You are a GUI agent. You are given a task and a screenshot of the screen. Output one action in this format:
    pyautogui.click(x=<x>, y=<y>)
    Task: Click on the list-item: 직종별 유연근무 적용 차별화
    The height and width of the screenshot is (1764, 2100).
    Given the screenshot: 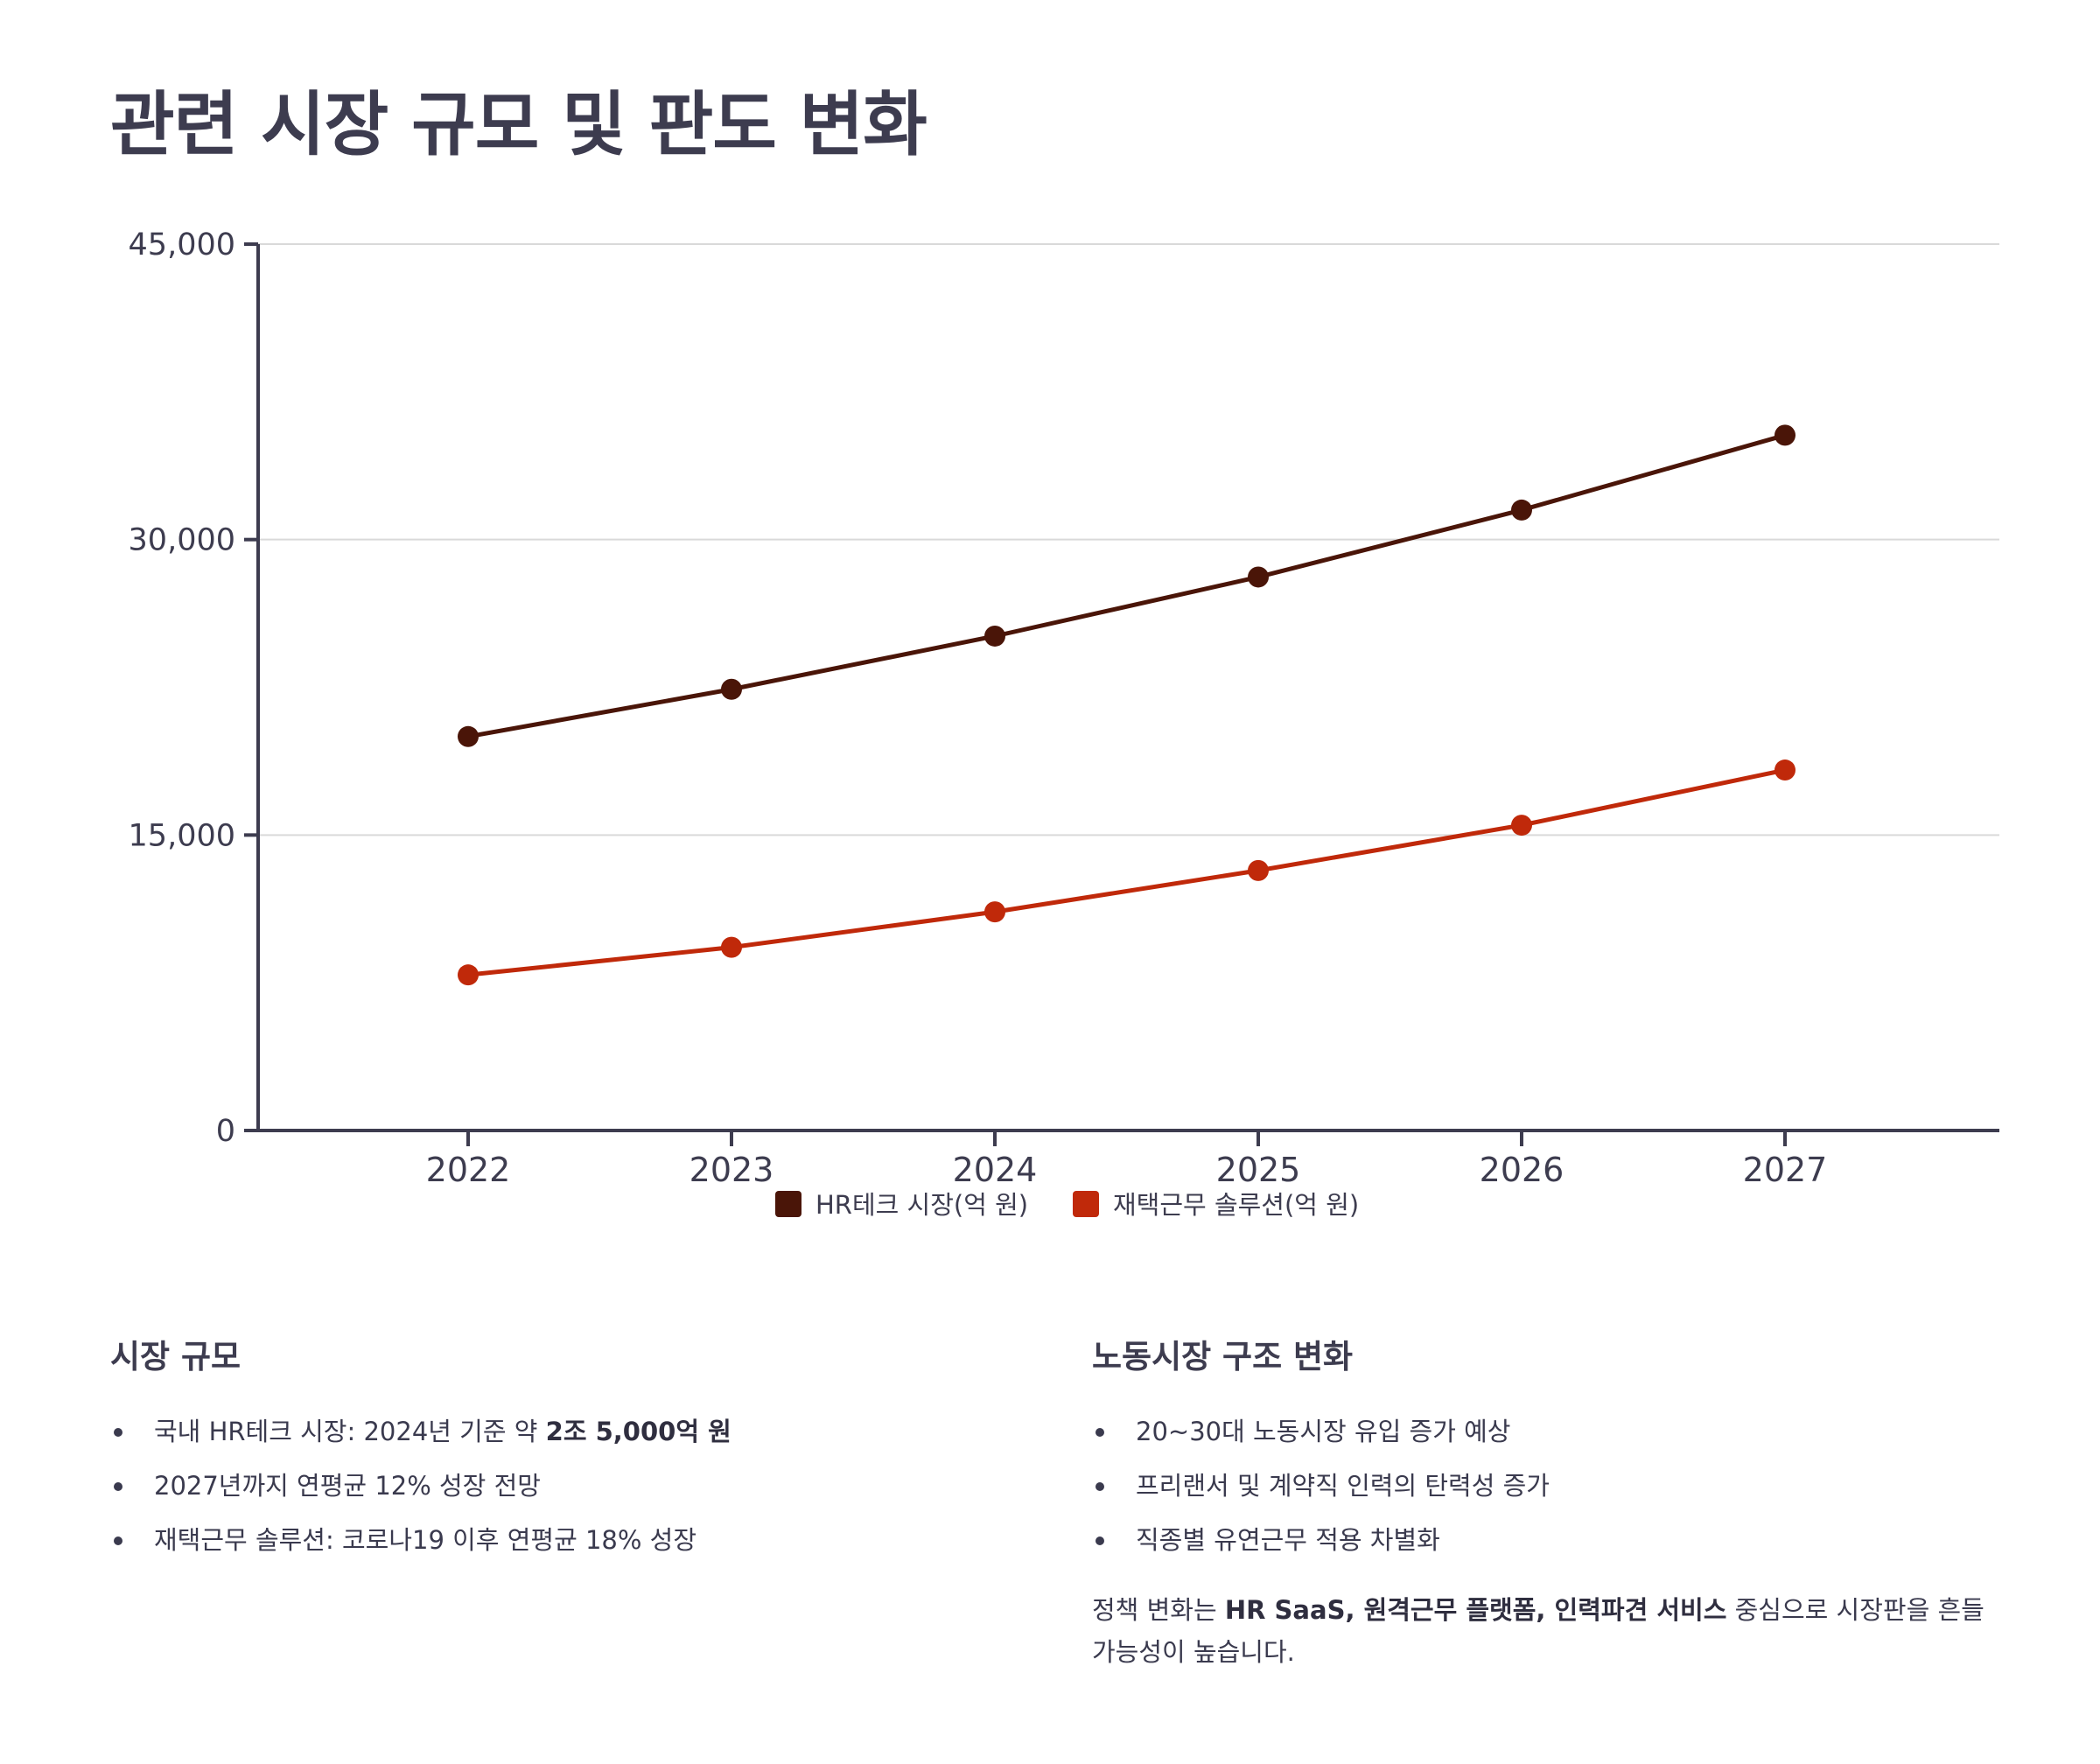 What is the action you would take?
    pyautogui.click(x=1556, y=1540)
    